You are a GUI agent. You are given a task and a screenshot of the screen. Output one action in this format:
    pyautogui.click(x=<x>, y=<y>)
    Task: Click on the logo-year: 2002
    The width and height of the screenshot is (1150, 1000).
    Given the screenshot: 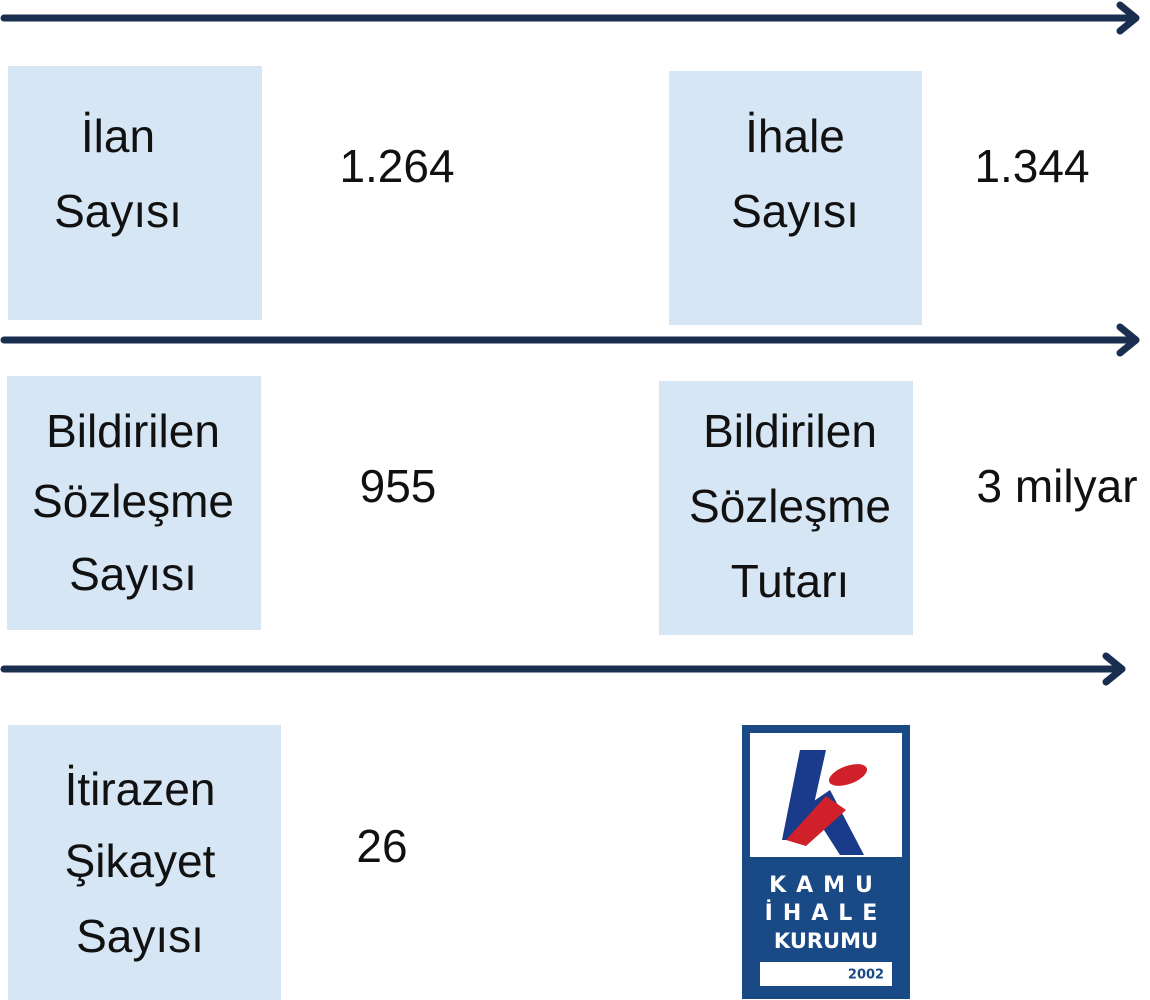 What is the action you would take?
    pyautogui.click(x=866, y=975)
    